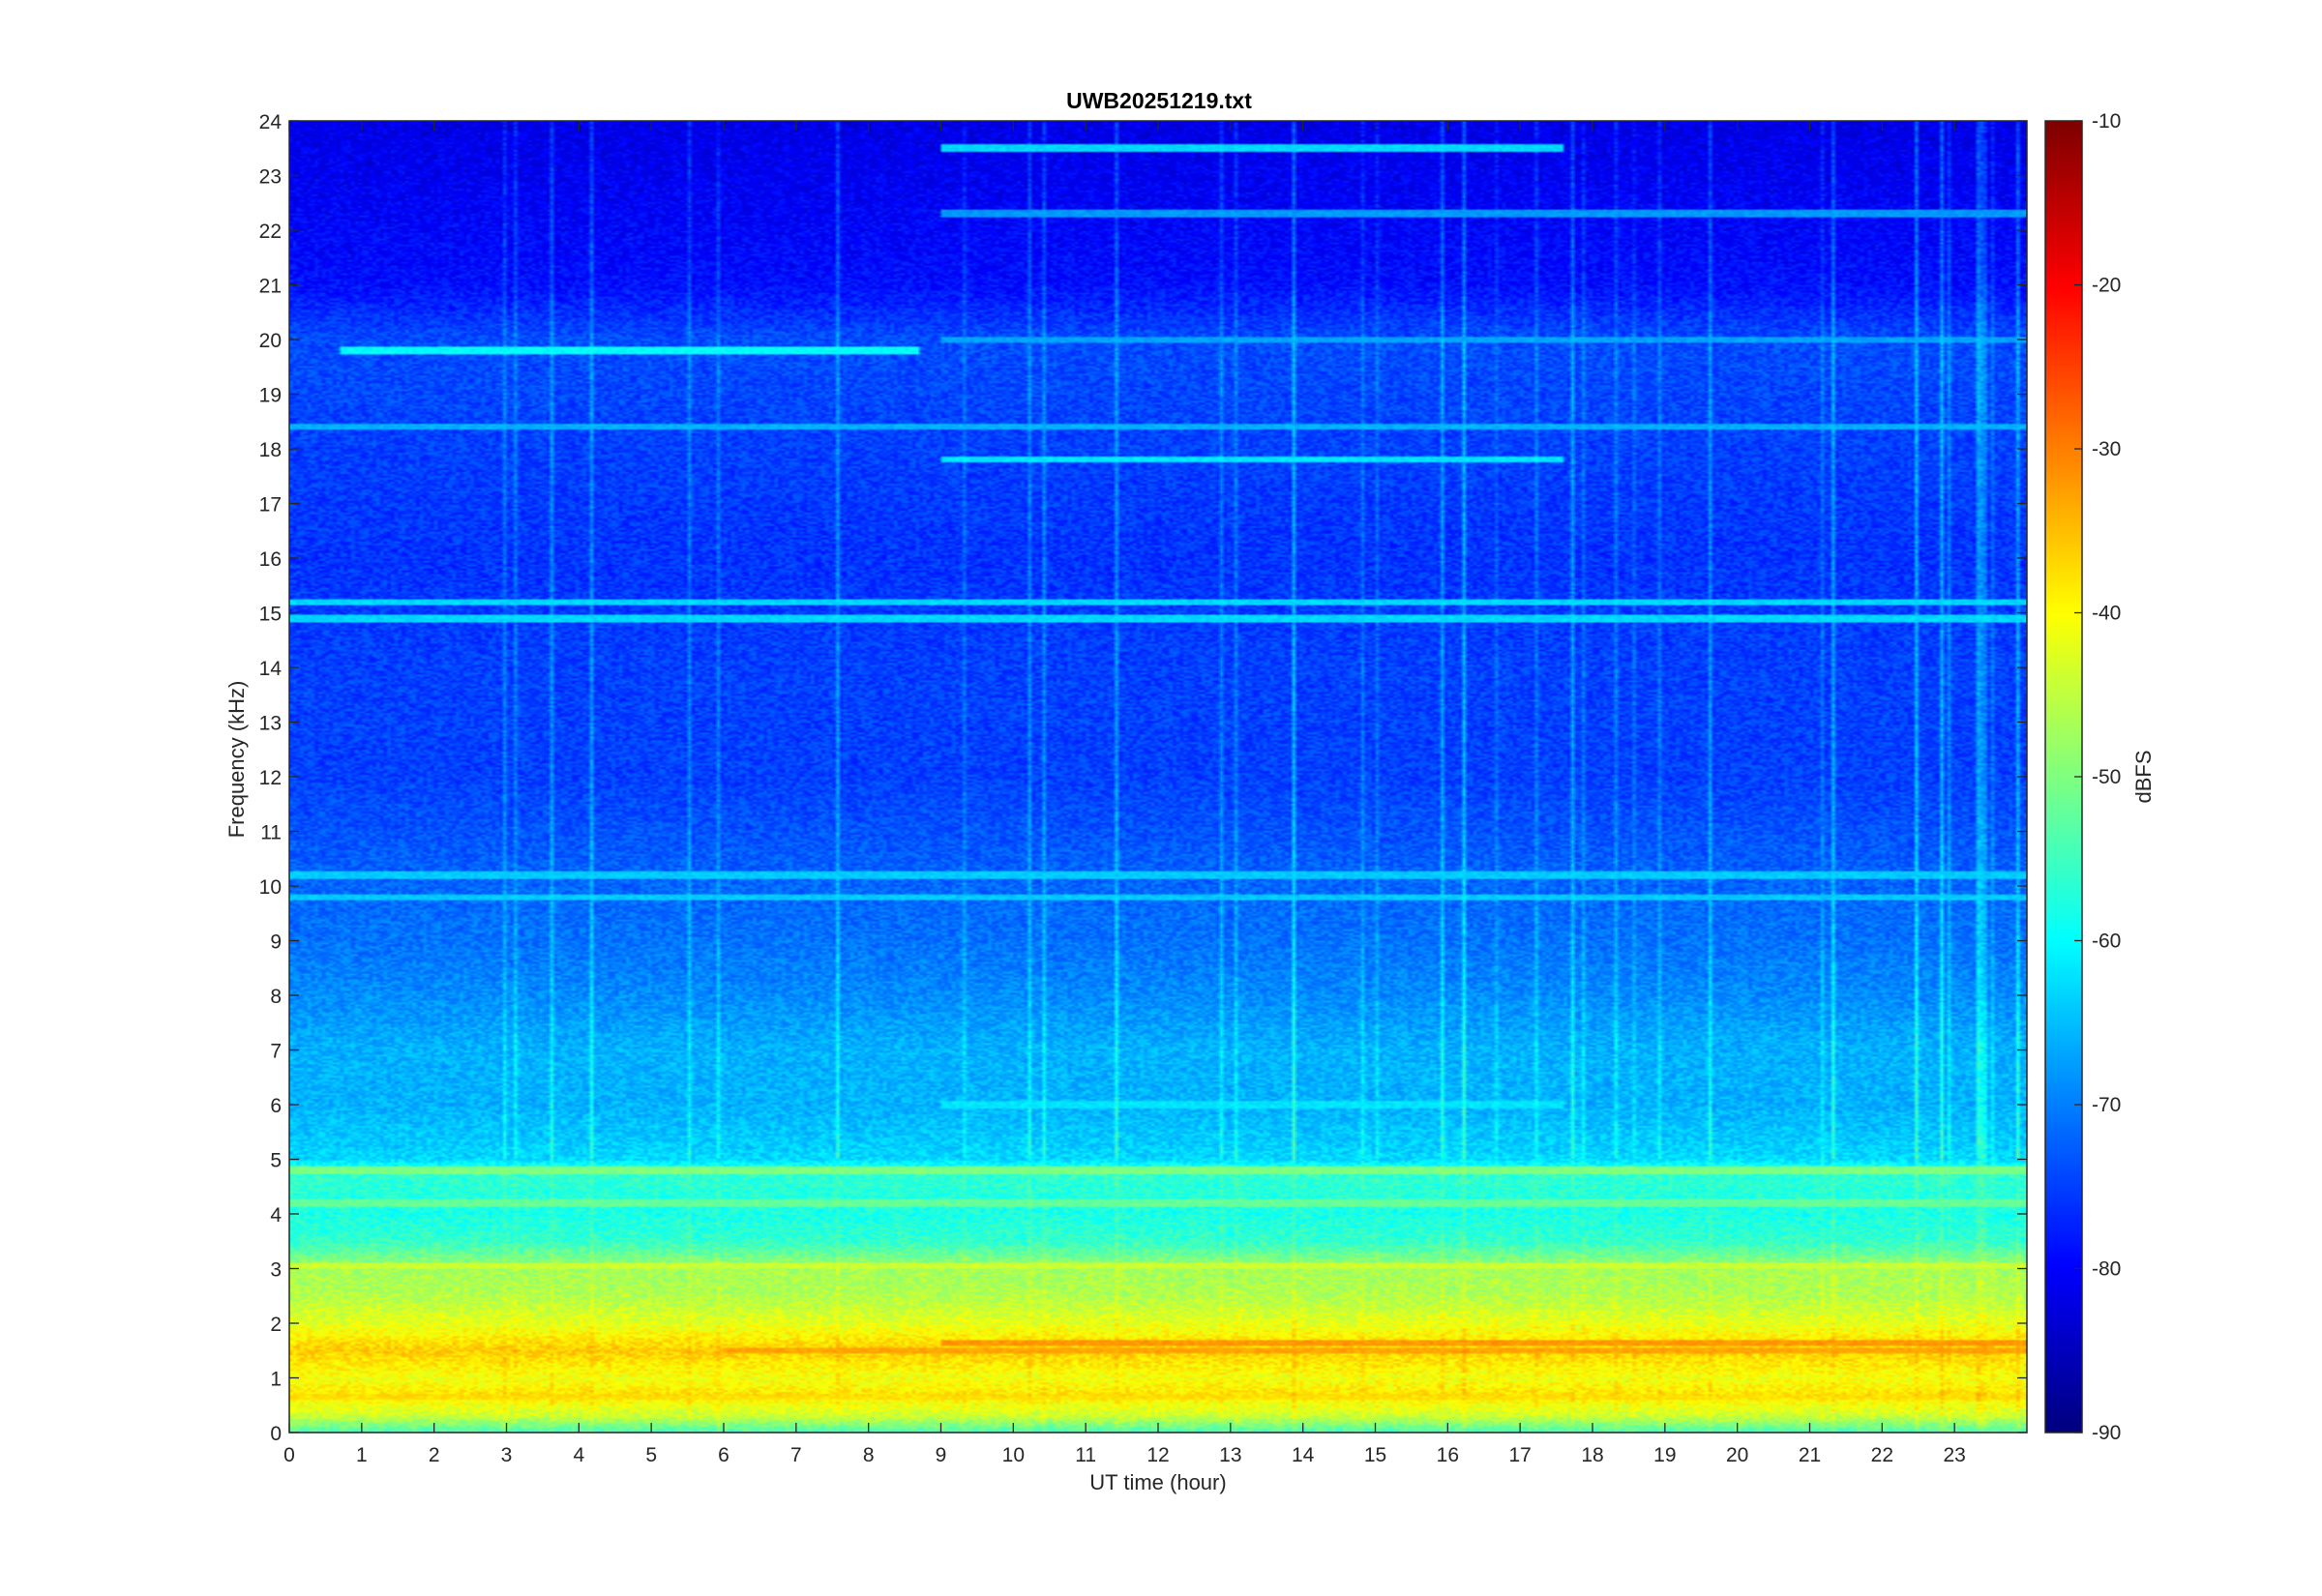 Image resolution: width=2322 pixels, height=1596 pixels. I want to click on y-tick-label: 10, so click(270, 887).